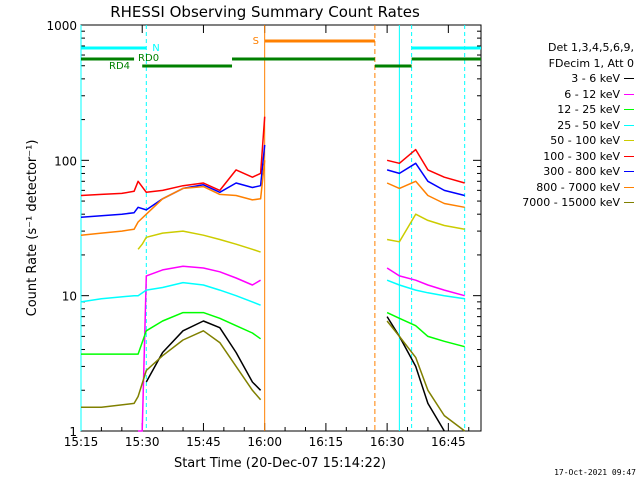 Image resolution: width=640 pixels, height=480 pixels. Describe the element at coordinates (585, 140) in the screenshot. I see `legend-entry-label: 50 - 100 keV` at that location.